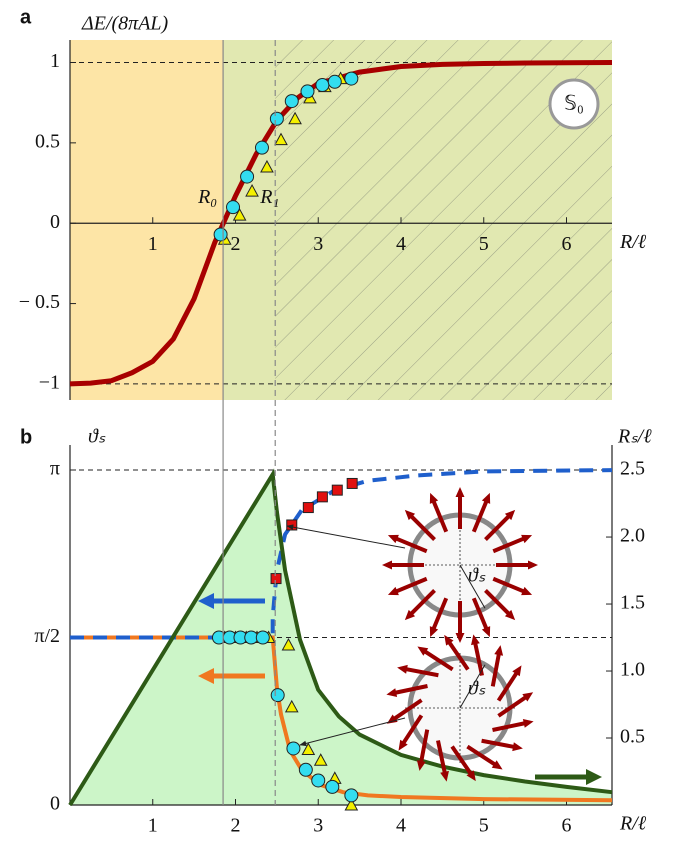  What do you see at coordinates (634, 437) in the screenshot?
I see `y2-axis-label: Rₛ/ℓ` at bounding box center [634, 437].